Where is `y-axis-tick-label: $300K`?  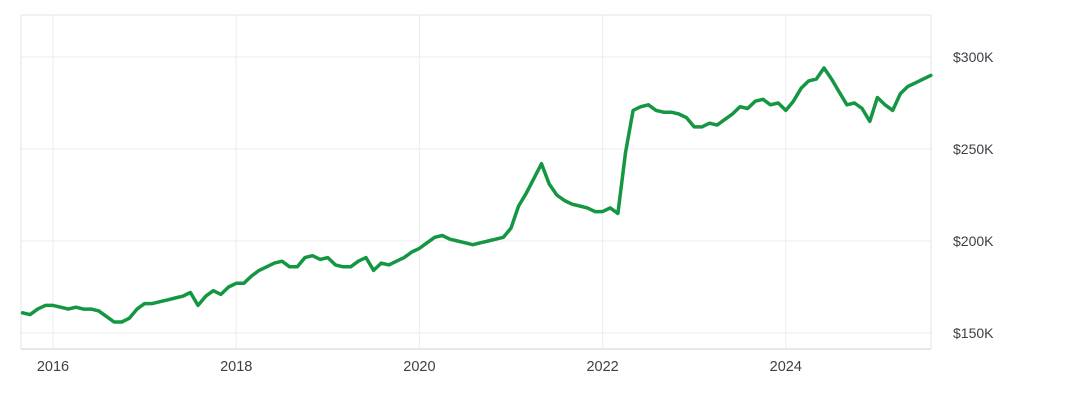 y-axis-tick-label: $300K is located at coordinates (973, 57).